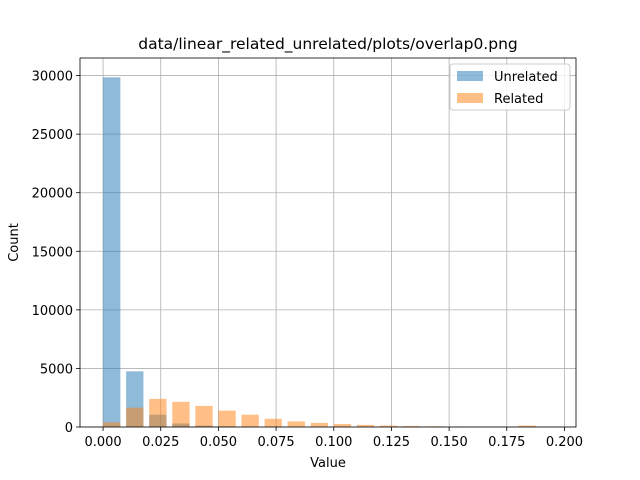 The width and height of the screenshot is (640, 480). Describe the element at coordinates (470, 98) in the screenshot. I see `legend-swatch-related` at that location.